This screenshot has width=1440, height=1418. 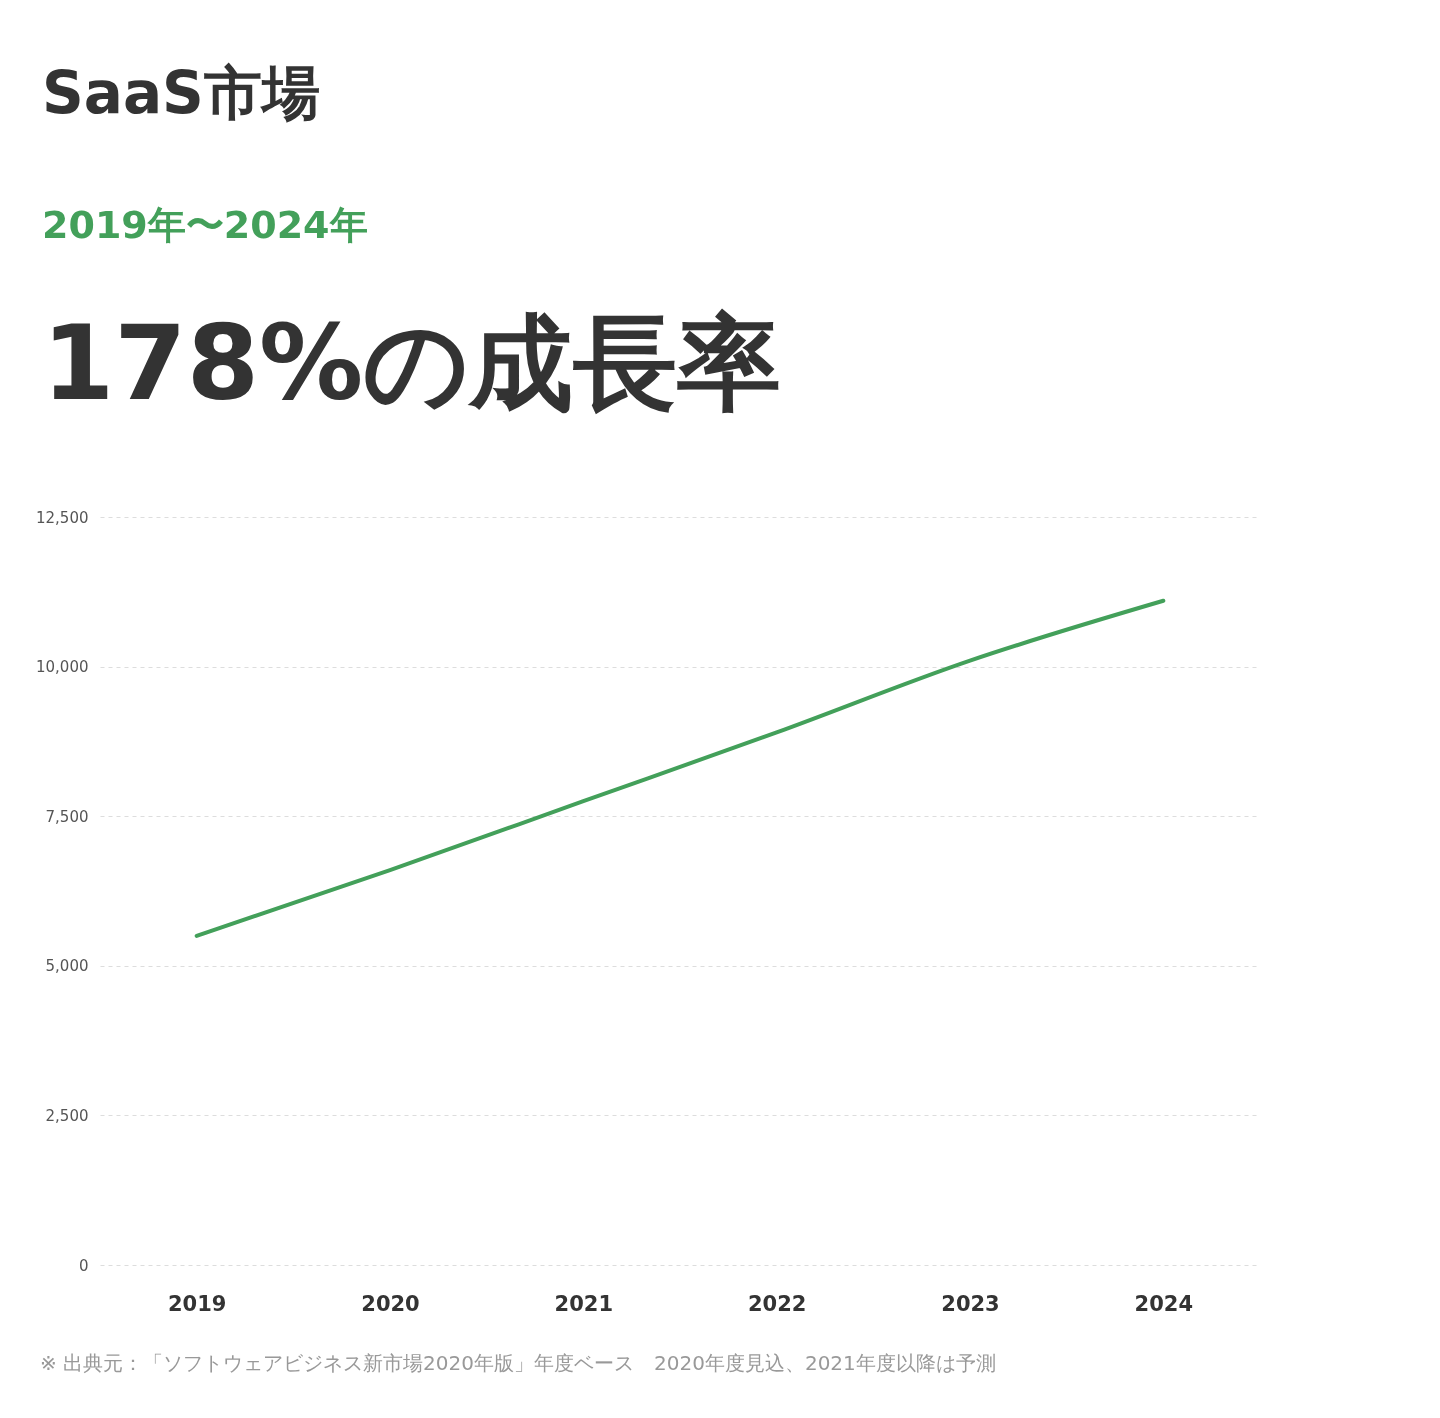 What do you see at coordinates (67, 966) in the screenshot?
I see `y-tick-label: 5,000` at bounding box center [67, 966].